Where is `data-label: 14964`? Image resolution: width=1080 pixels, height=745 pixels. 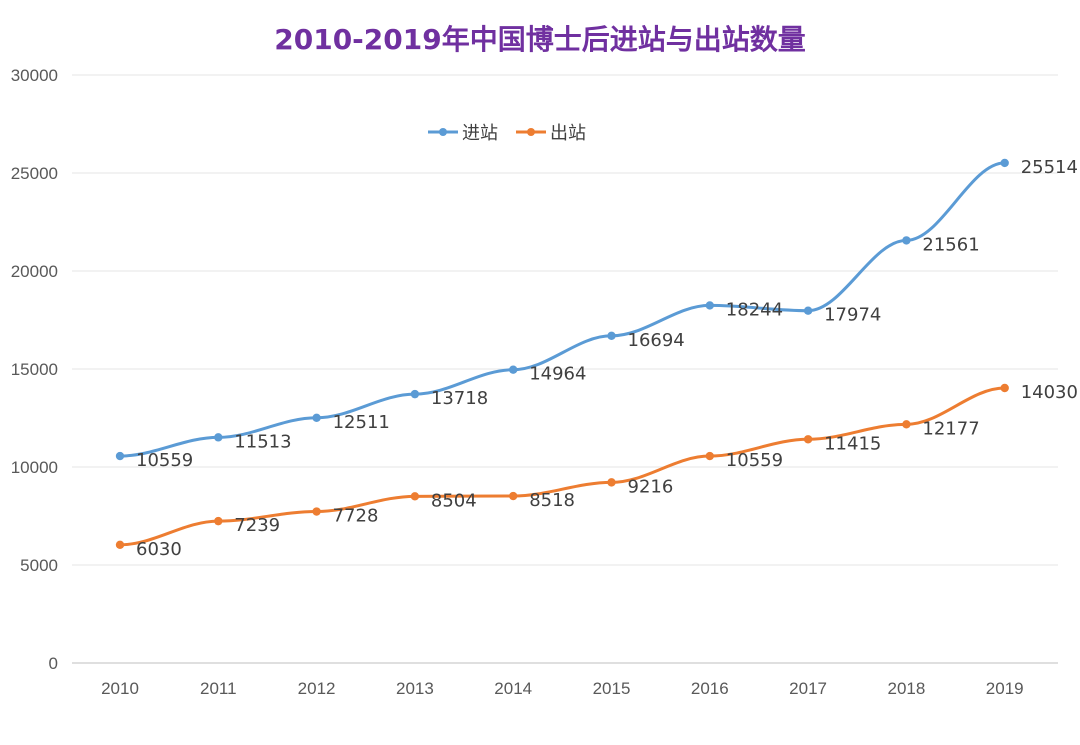
data-label: 14964 is located at coordinates (557, 374).